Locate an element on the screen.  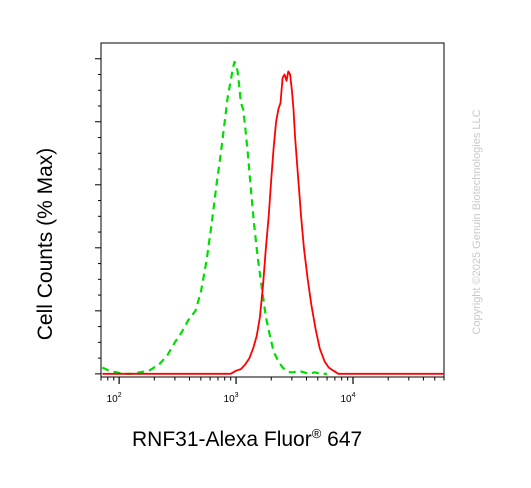
y-axis-title: Cell Counts (% Max) is located at coordinates (45, 244).